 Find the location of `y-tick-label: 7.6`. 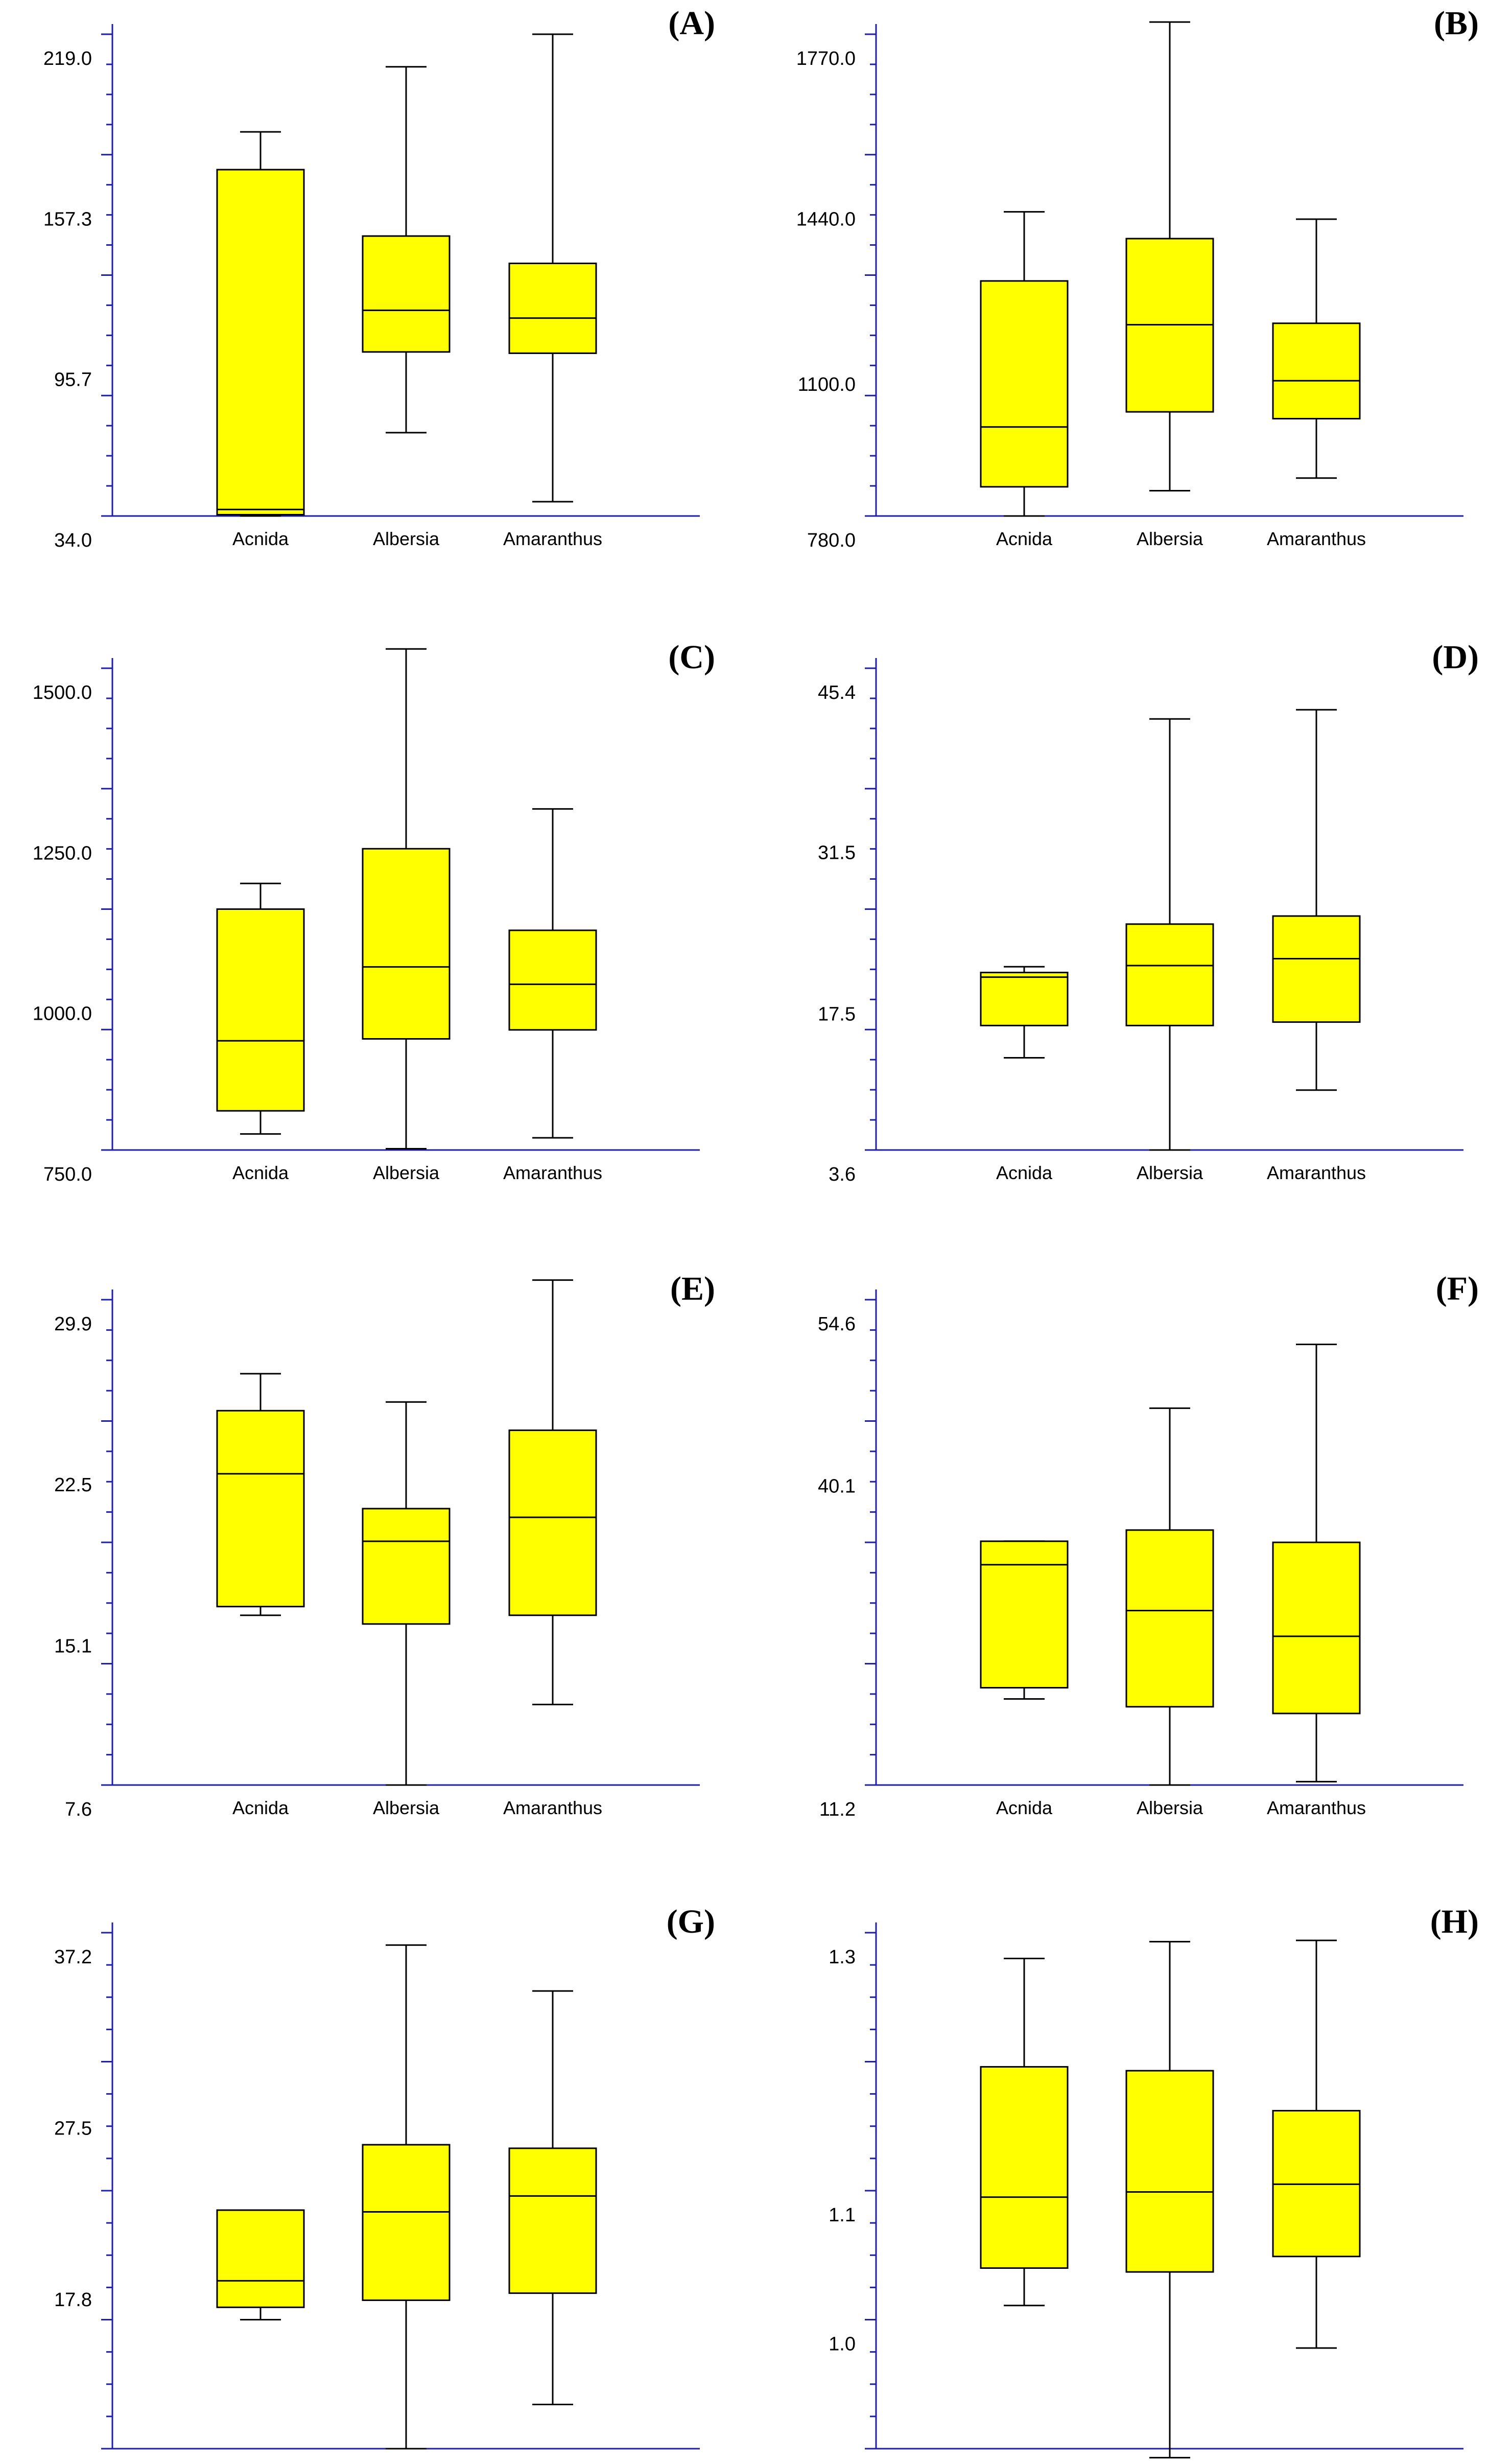

y-tick-label: 7.6 is located at coordinates (78, 1809).